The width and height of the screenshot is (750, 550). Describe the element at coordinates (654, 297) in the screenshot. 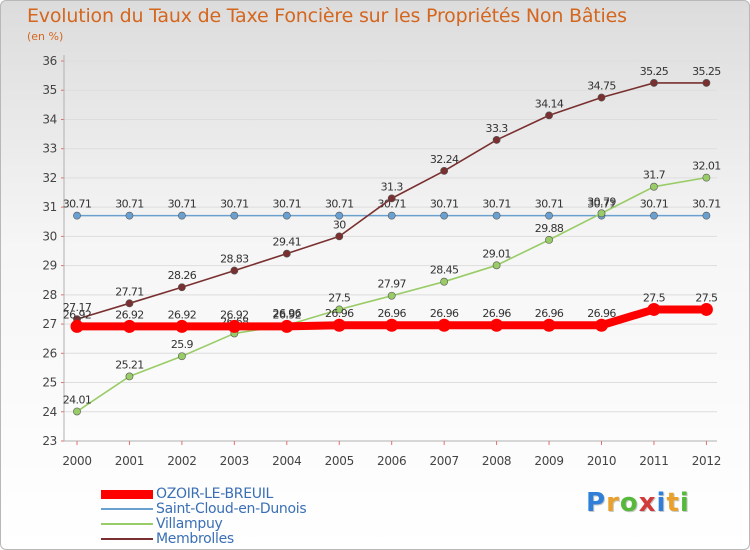

I see `data-label: 27.5` at that location.